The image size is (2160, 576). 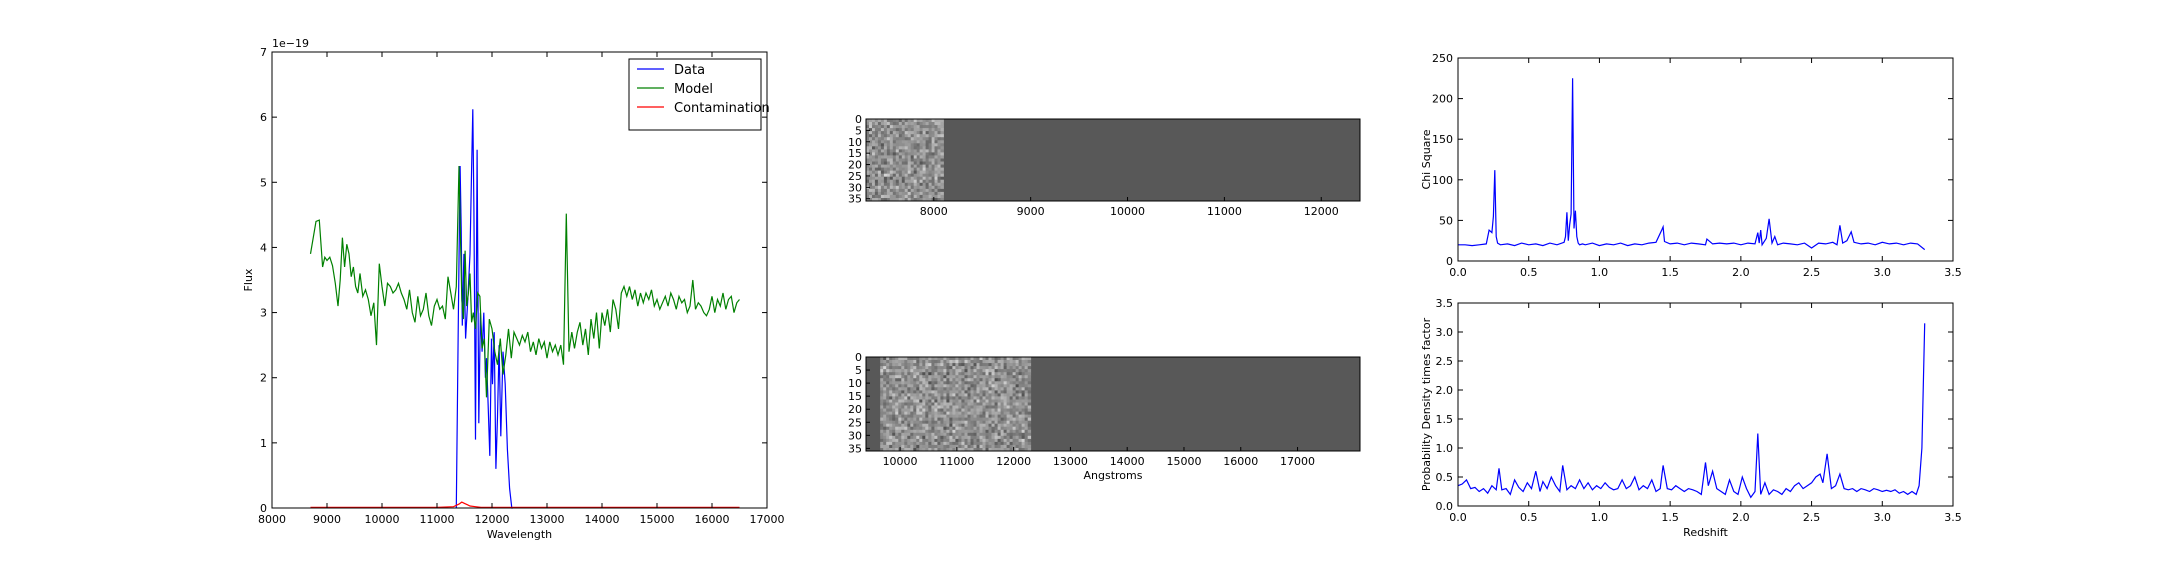 I want to click on y-tick-label: 25, so click(x=855, y=176).